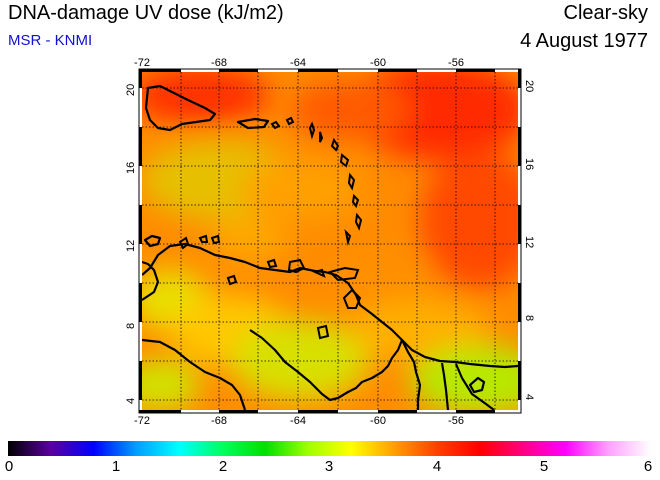 This screenshot has width=660, height=480. Describe the element at coordinates (298, 63) in the screenshot. I see `lon-tick-top: -64` at that location.